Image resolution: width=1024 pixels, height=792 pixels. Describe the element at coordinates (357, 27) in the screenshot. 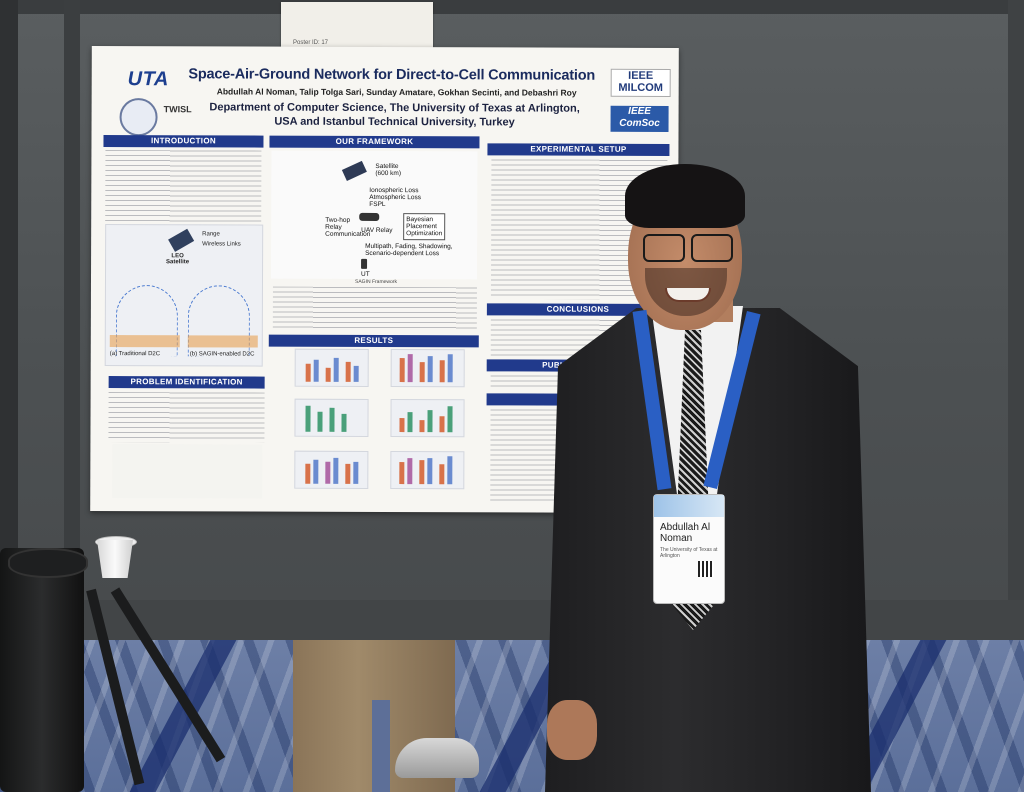

I see `poster-id-note: Poster ID: 17` at that location.